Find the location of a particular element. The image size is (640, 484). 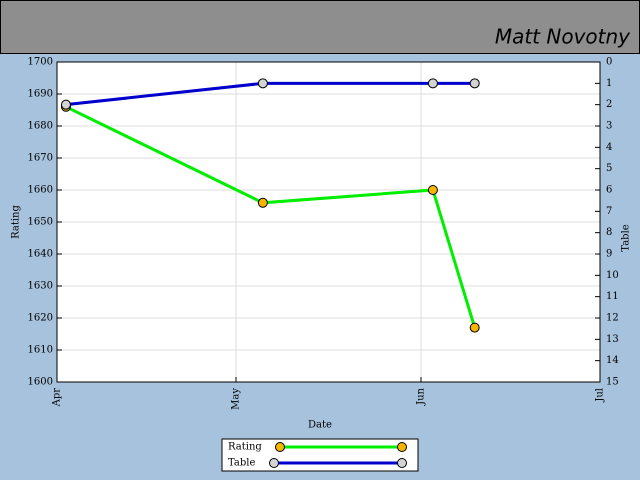

y2-tick-label: 12 is located at coordinates (612, 318).